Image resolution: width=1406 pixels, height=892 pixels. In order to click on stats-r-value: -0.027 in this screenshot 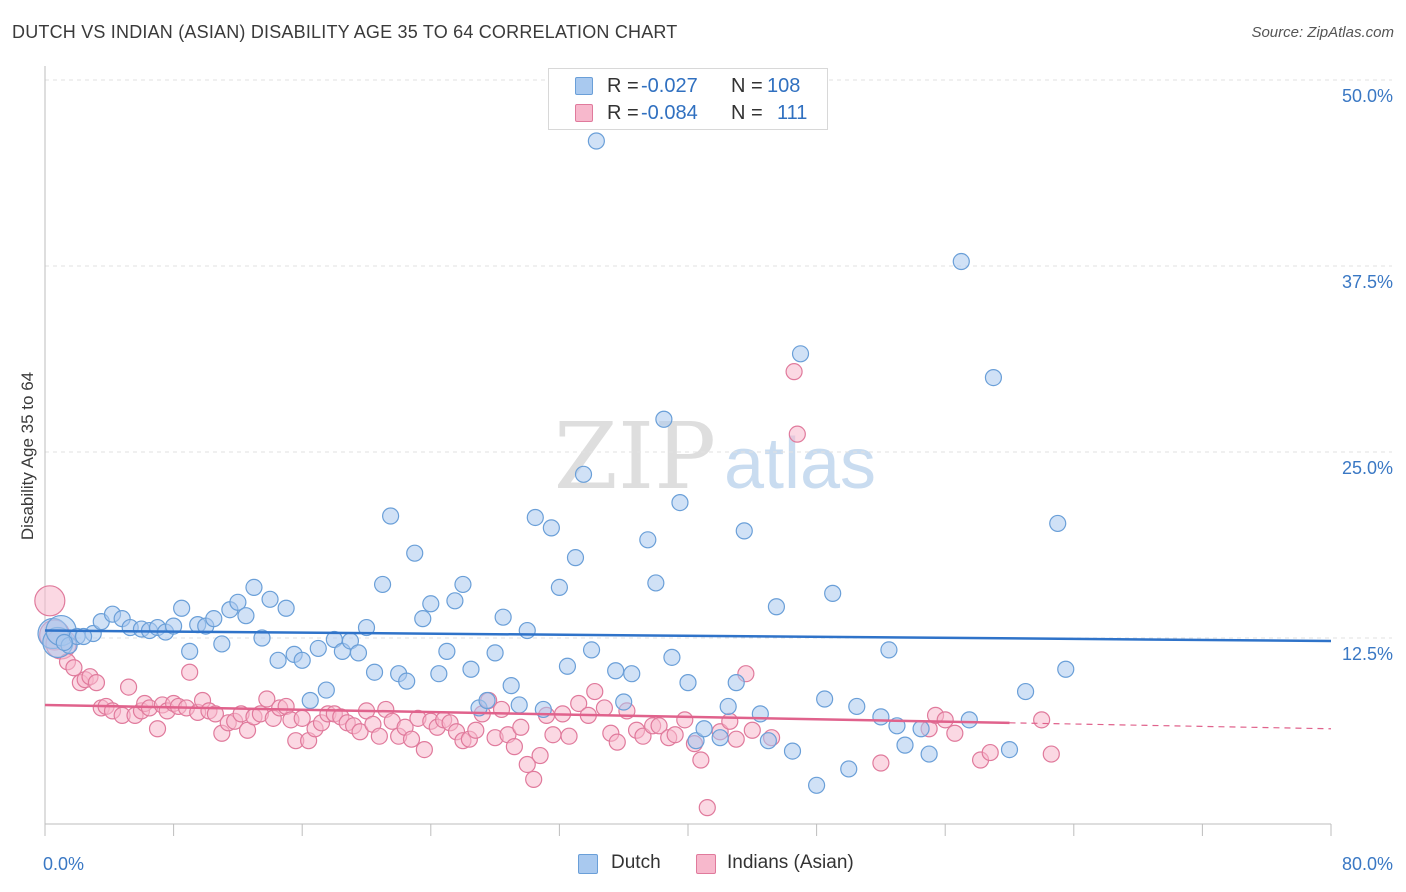, I will do `click(669, 86)`.